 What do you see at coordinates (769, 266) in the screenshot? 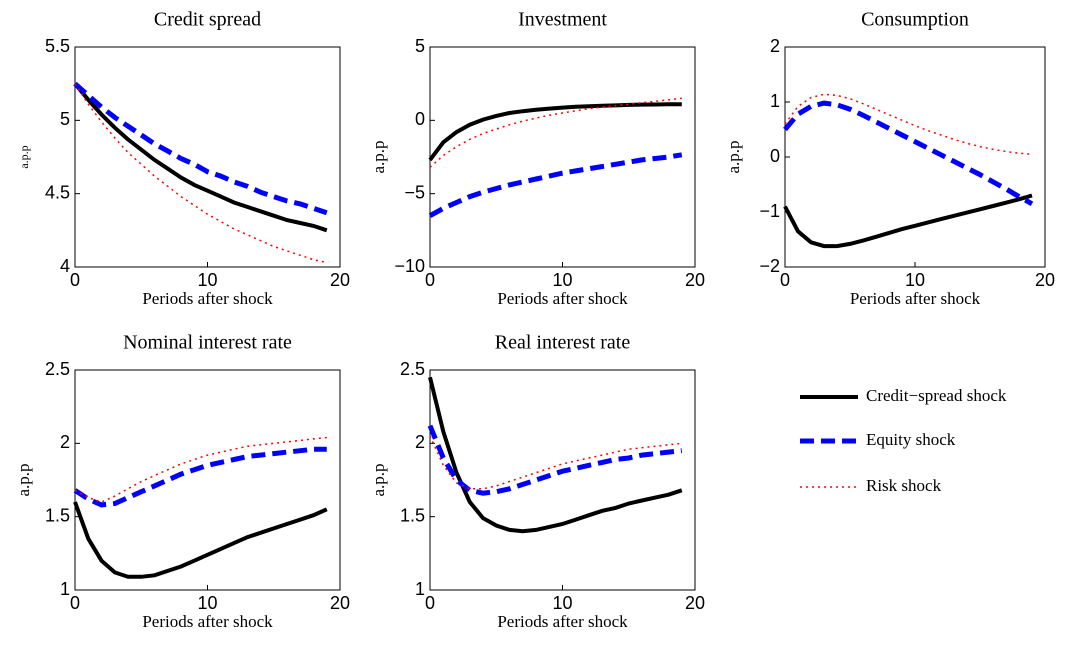
I see `y-tick-label: −2` at bounding box center [769, 266].